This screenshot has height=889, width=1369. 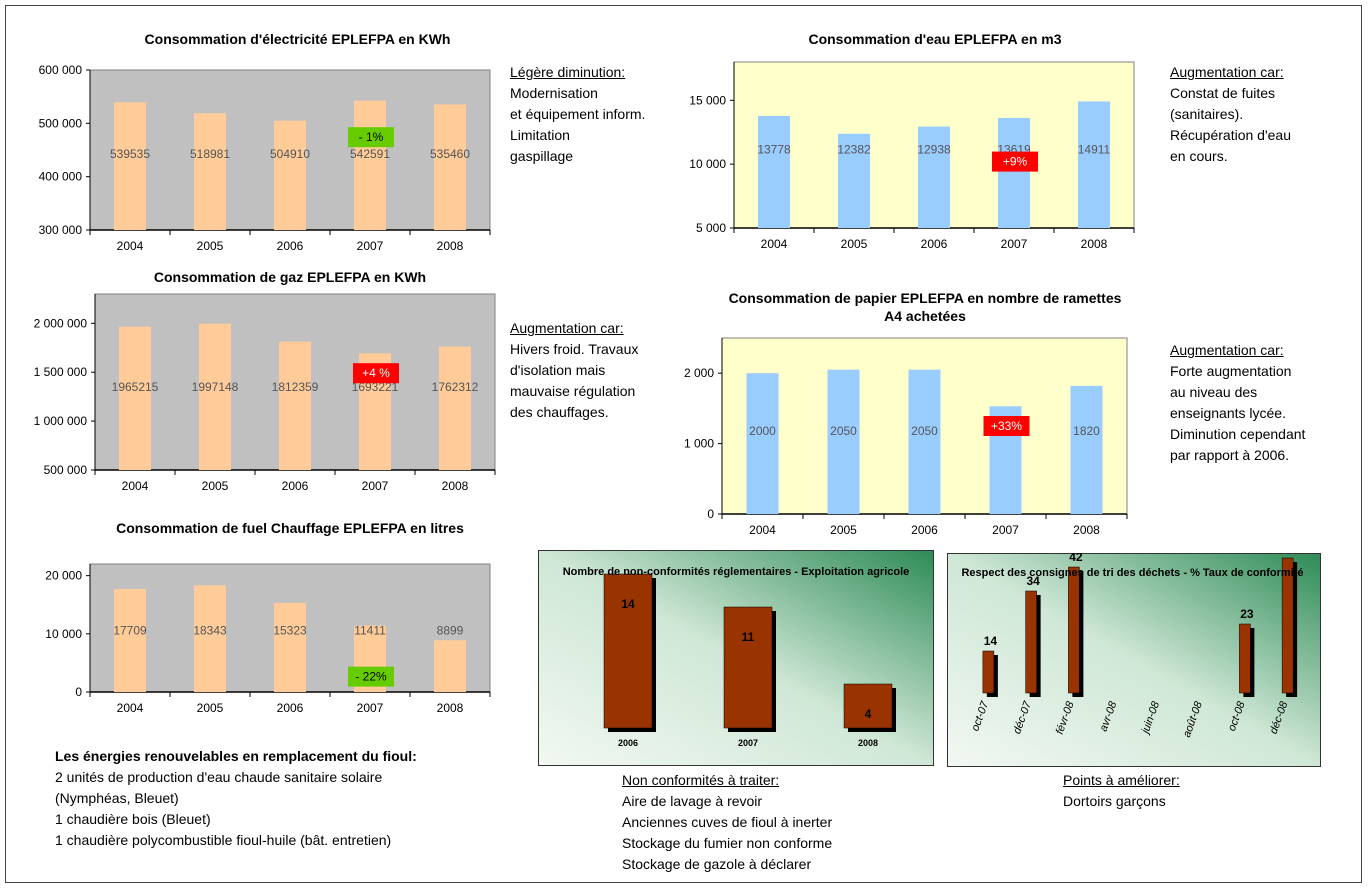 What do you see at coordinates (290, 630) in the screenshot?
I see `data-label: 15323` at bounding box center [290, 630].